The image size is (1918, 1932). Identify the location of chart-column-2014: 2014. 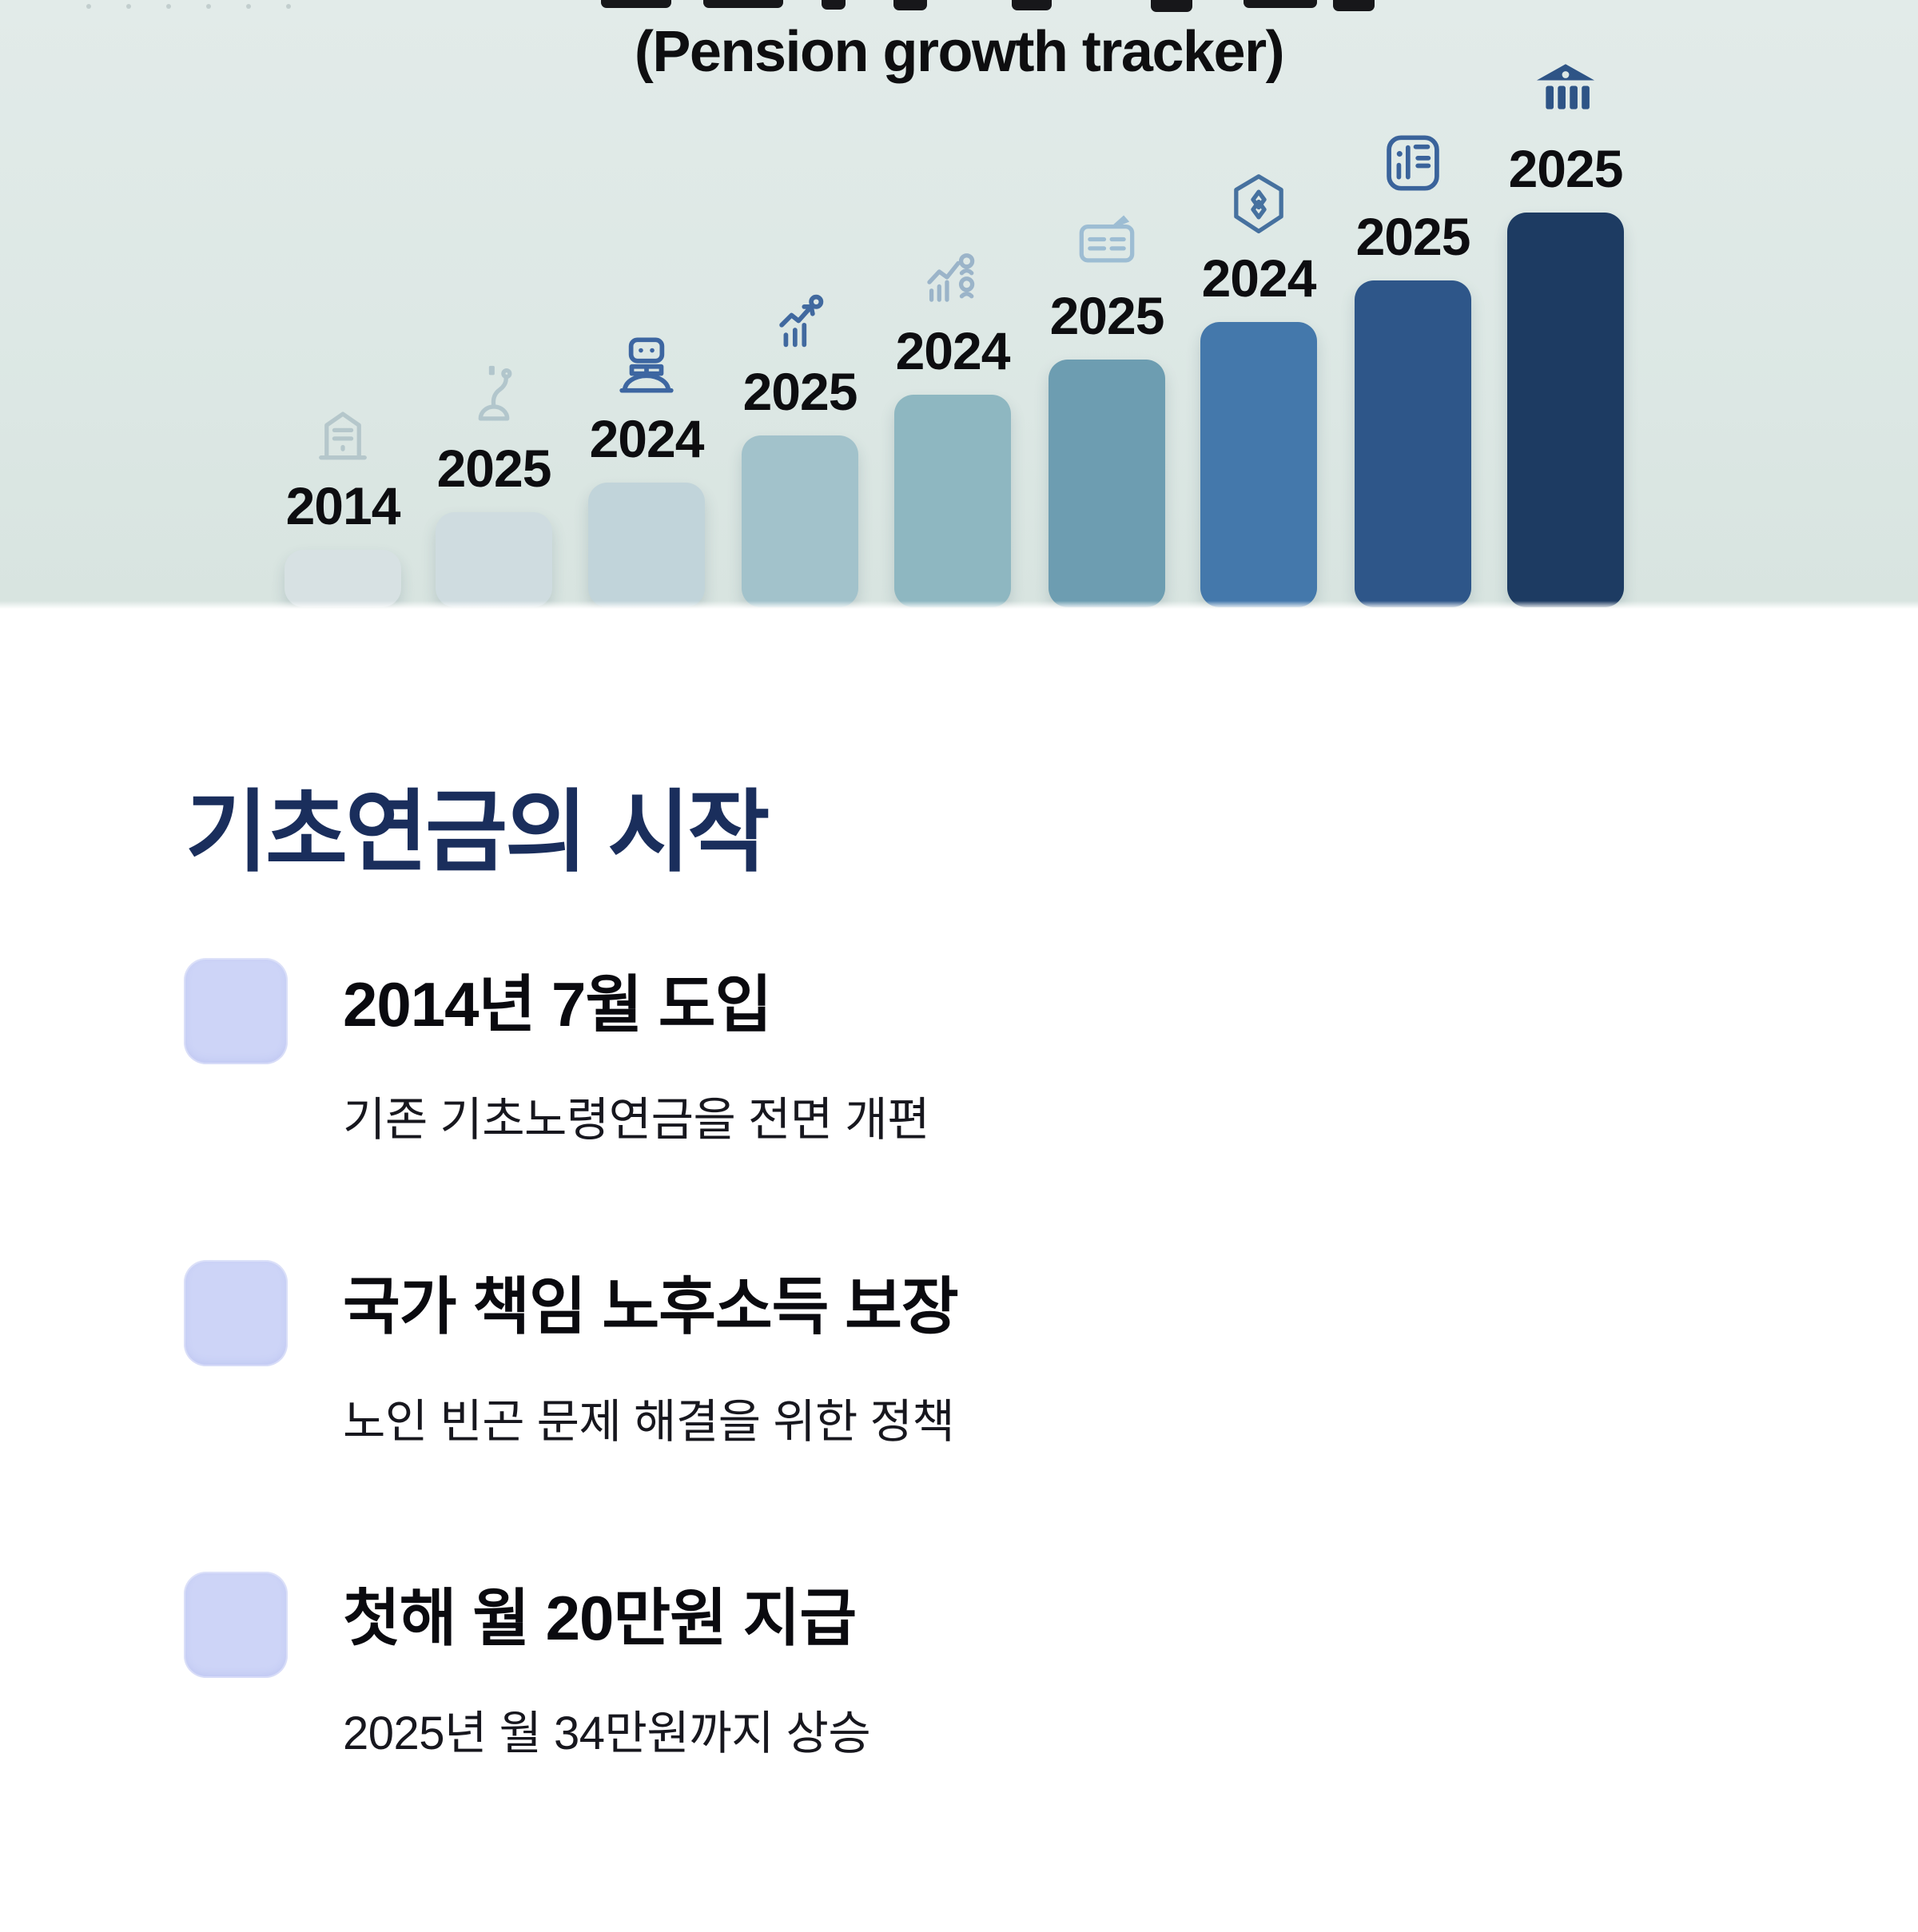
(343, 502).